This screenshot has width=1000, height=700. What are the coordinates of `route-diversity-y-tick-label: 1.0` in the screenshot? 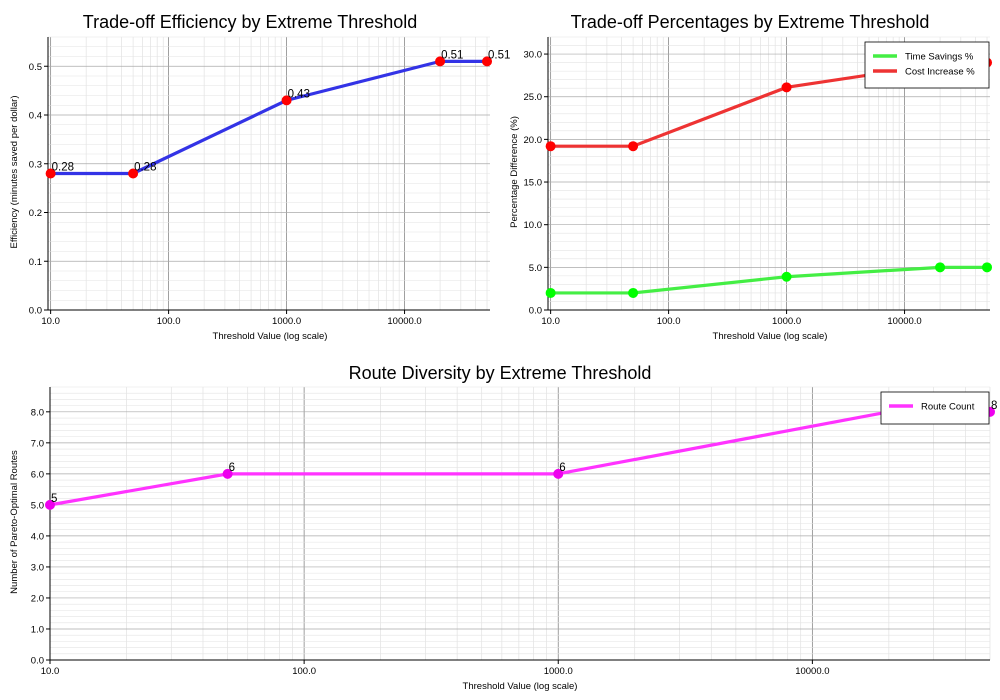 It's located at (37, 629).